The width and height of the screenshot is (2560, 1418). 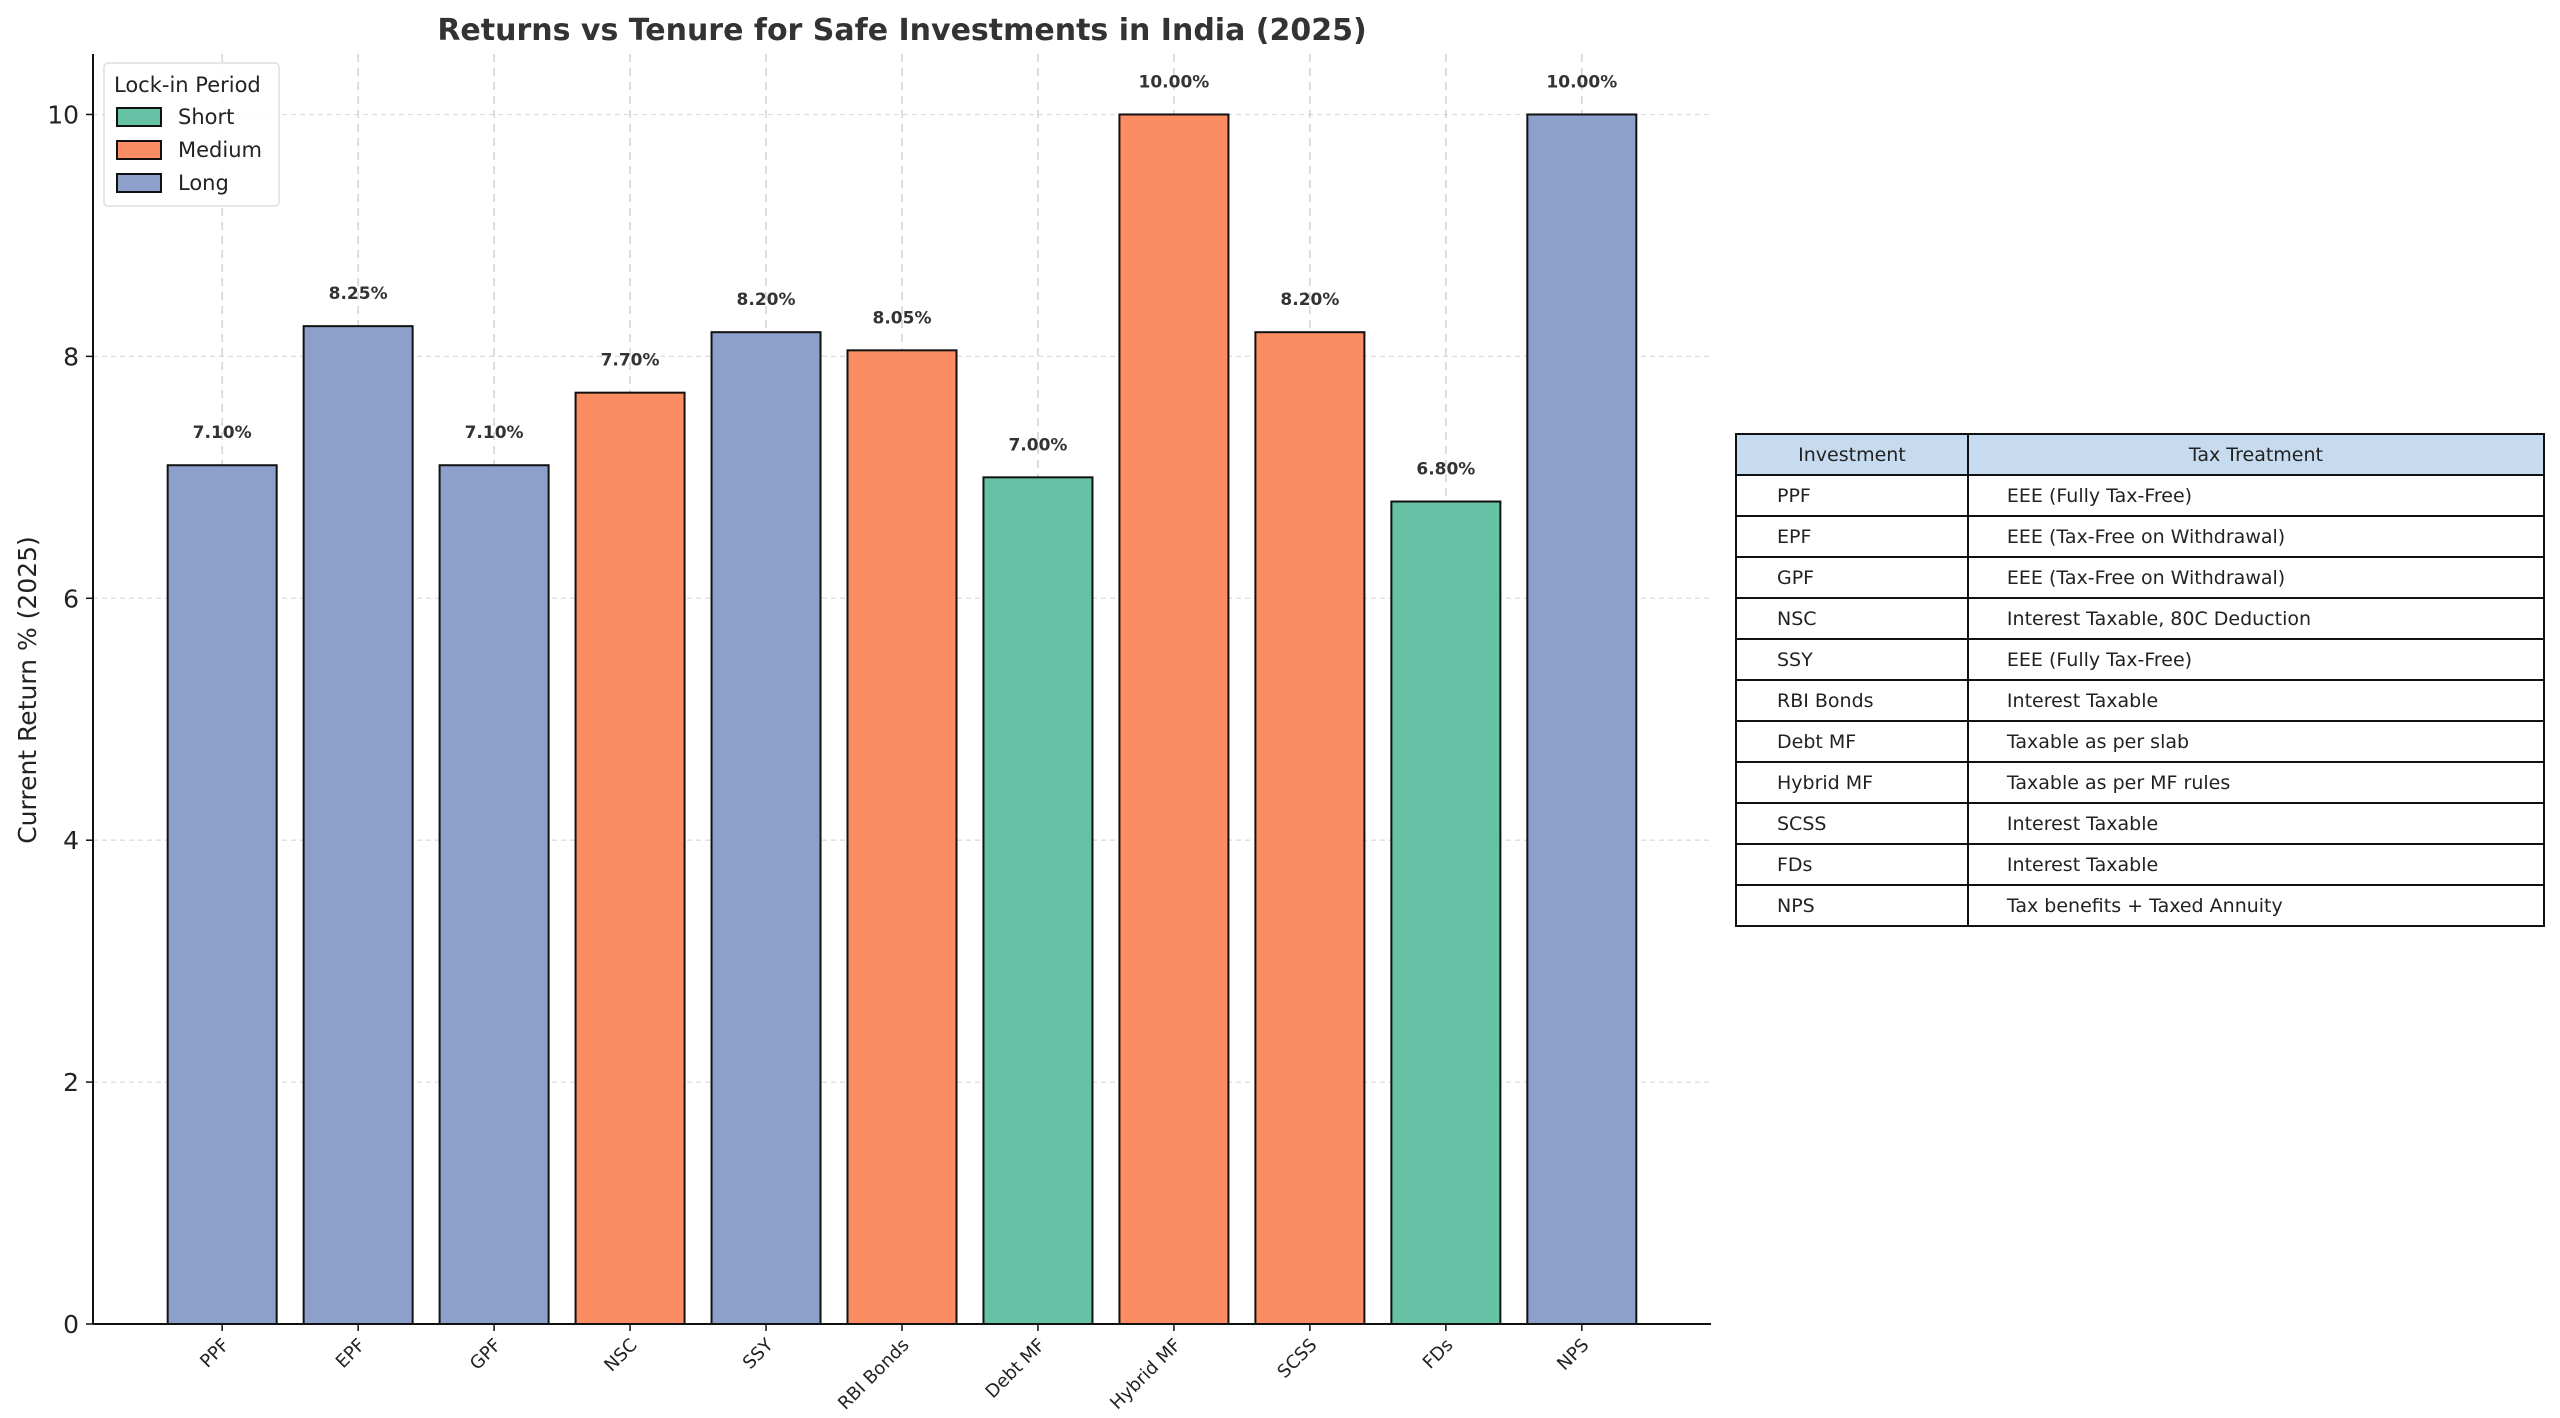 What do you see at coordinates (494, 894) in the screenshot?
I see `bar-gpf` at bounding box center [494, 894].